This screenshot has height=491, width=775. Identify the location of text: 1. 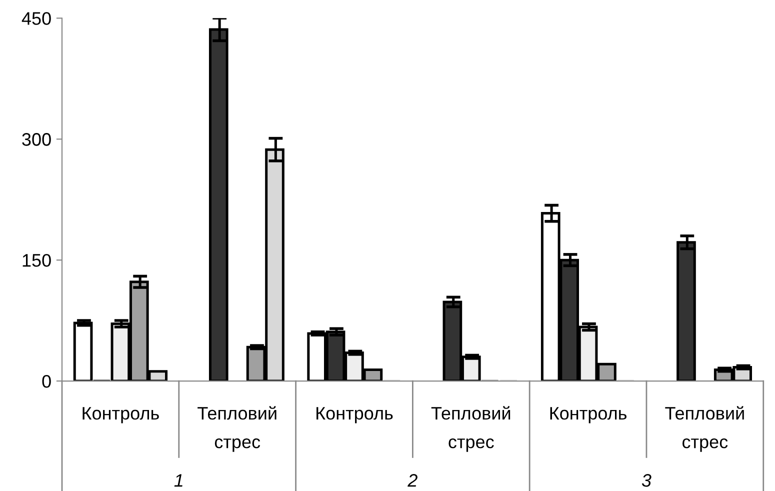
(178, 480).